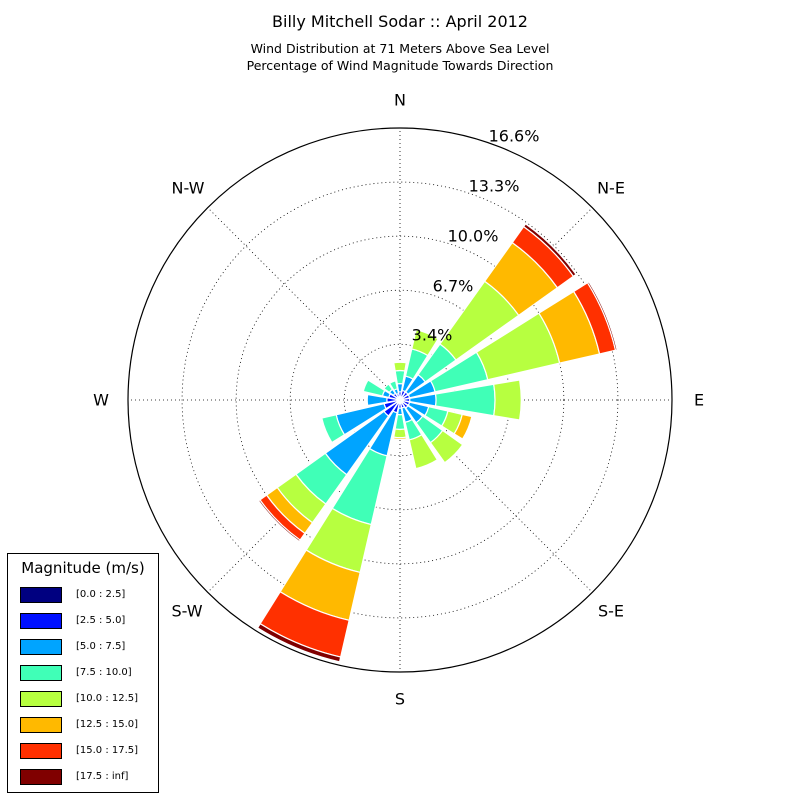  What do you see at coordinates (494, 186) in the screenshot?
I see `radial-label-4: 13.3%` at bounding box center [494, 186].